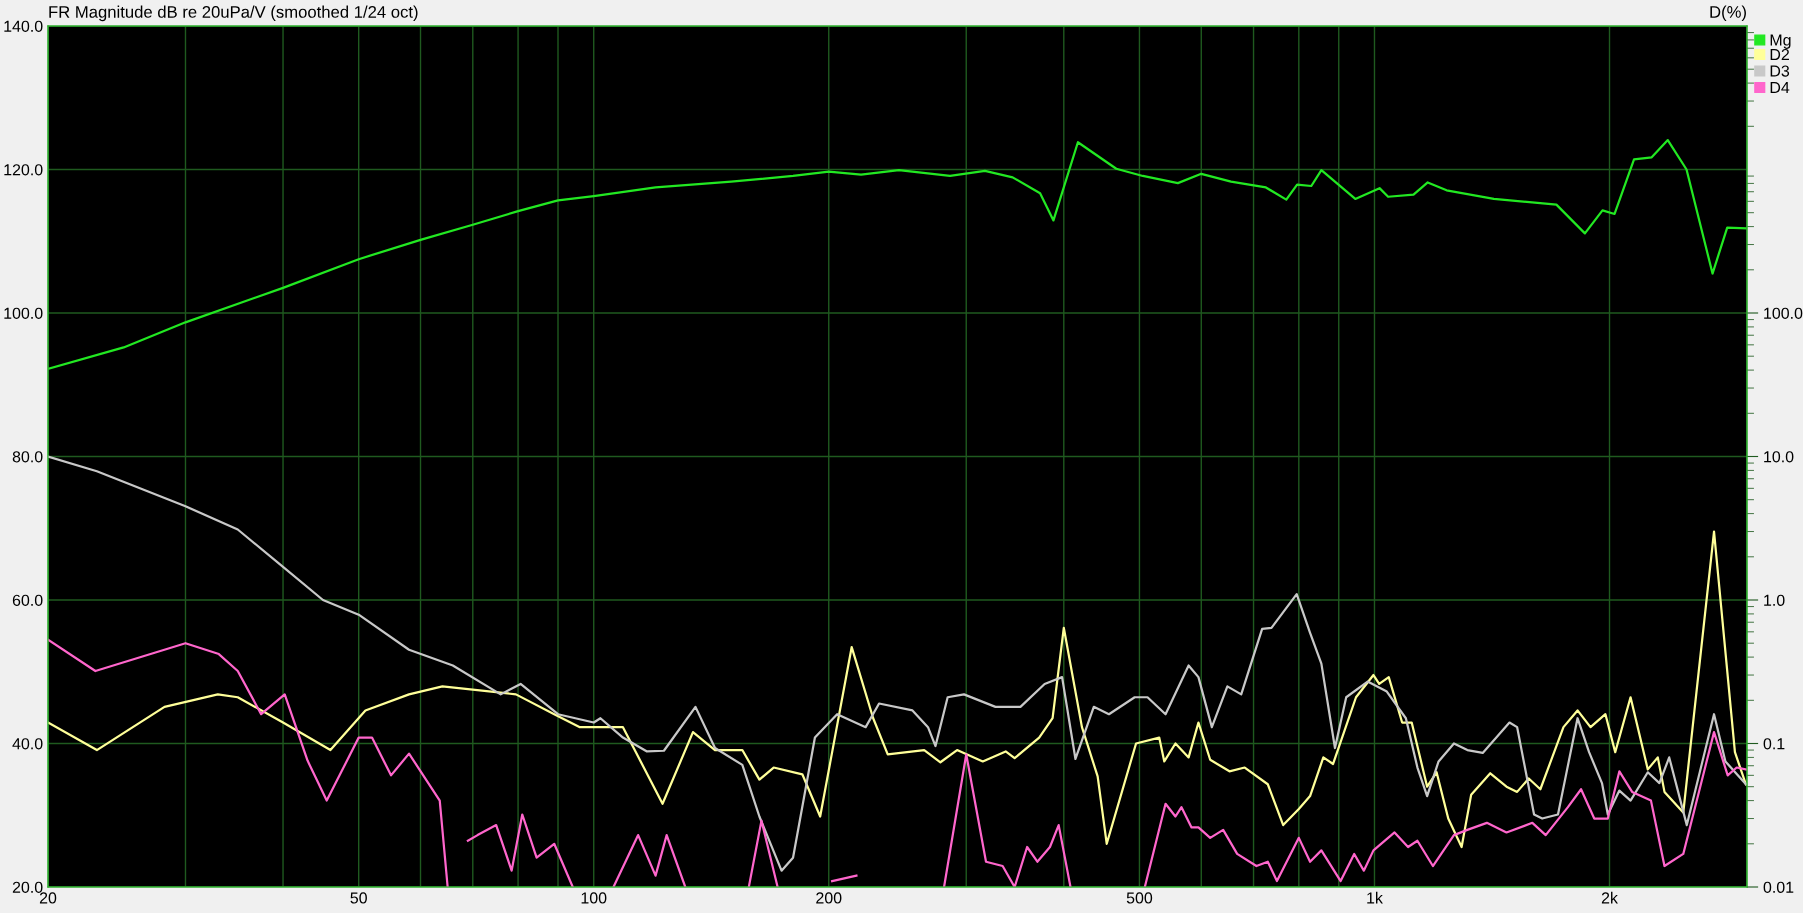 The width and height of the screenshot is (1803, 913). Describe the element at coordinates (27, 457) in the screenshot. I see `y-tick-label: 80.0` at that location.